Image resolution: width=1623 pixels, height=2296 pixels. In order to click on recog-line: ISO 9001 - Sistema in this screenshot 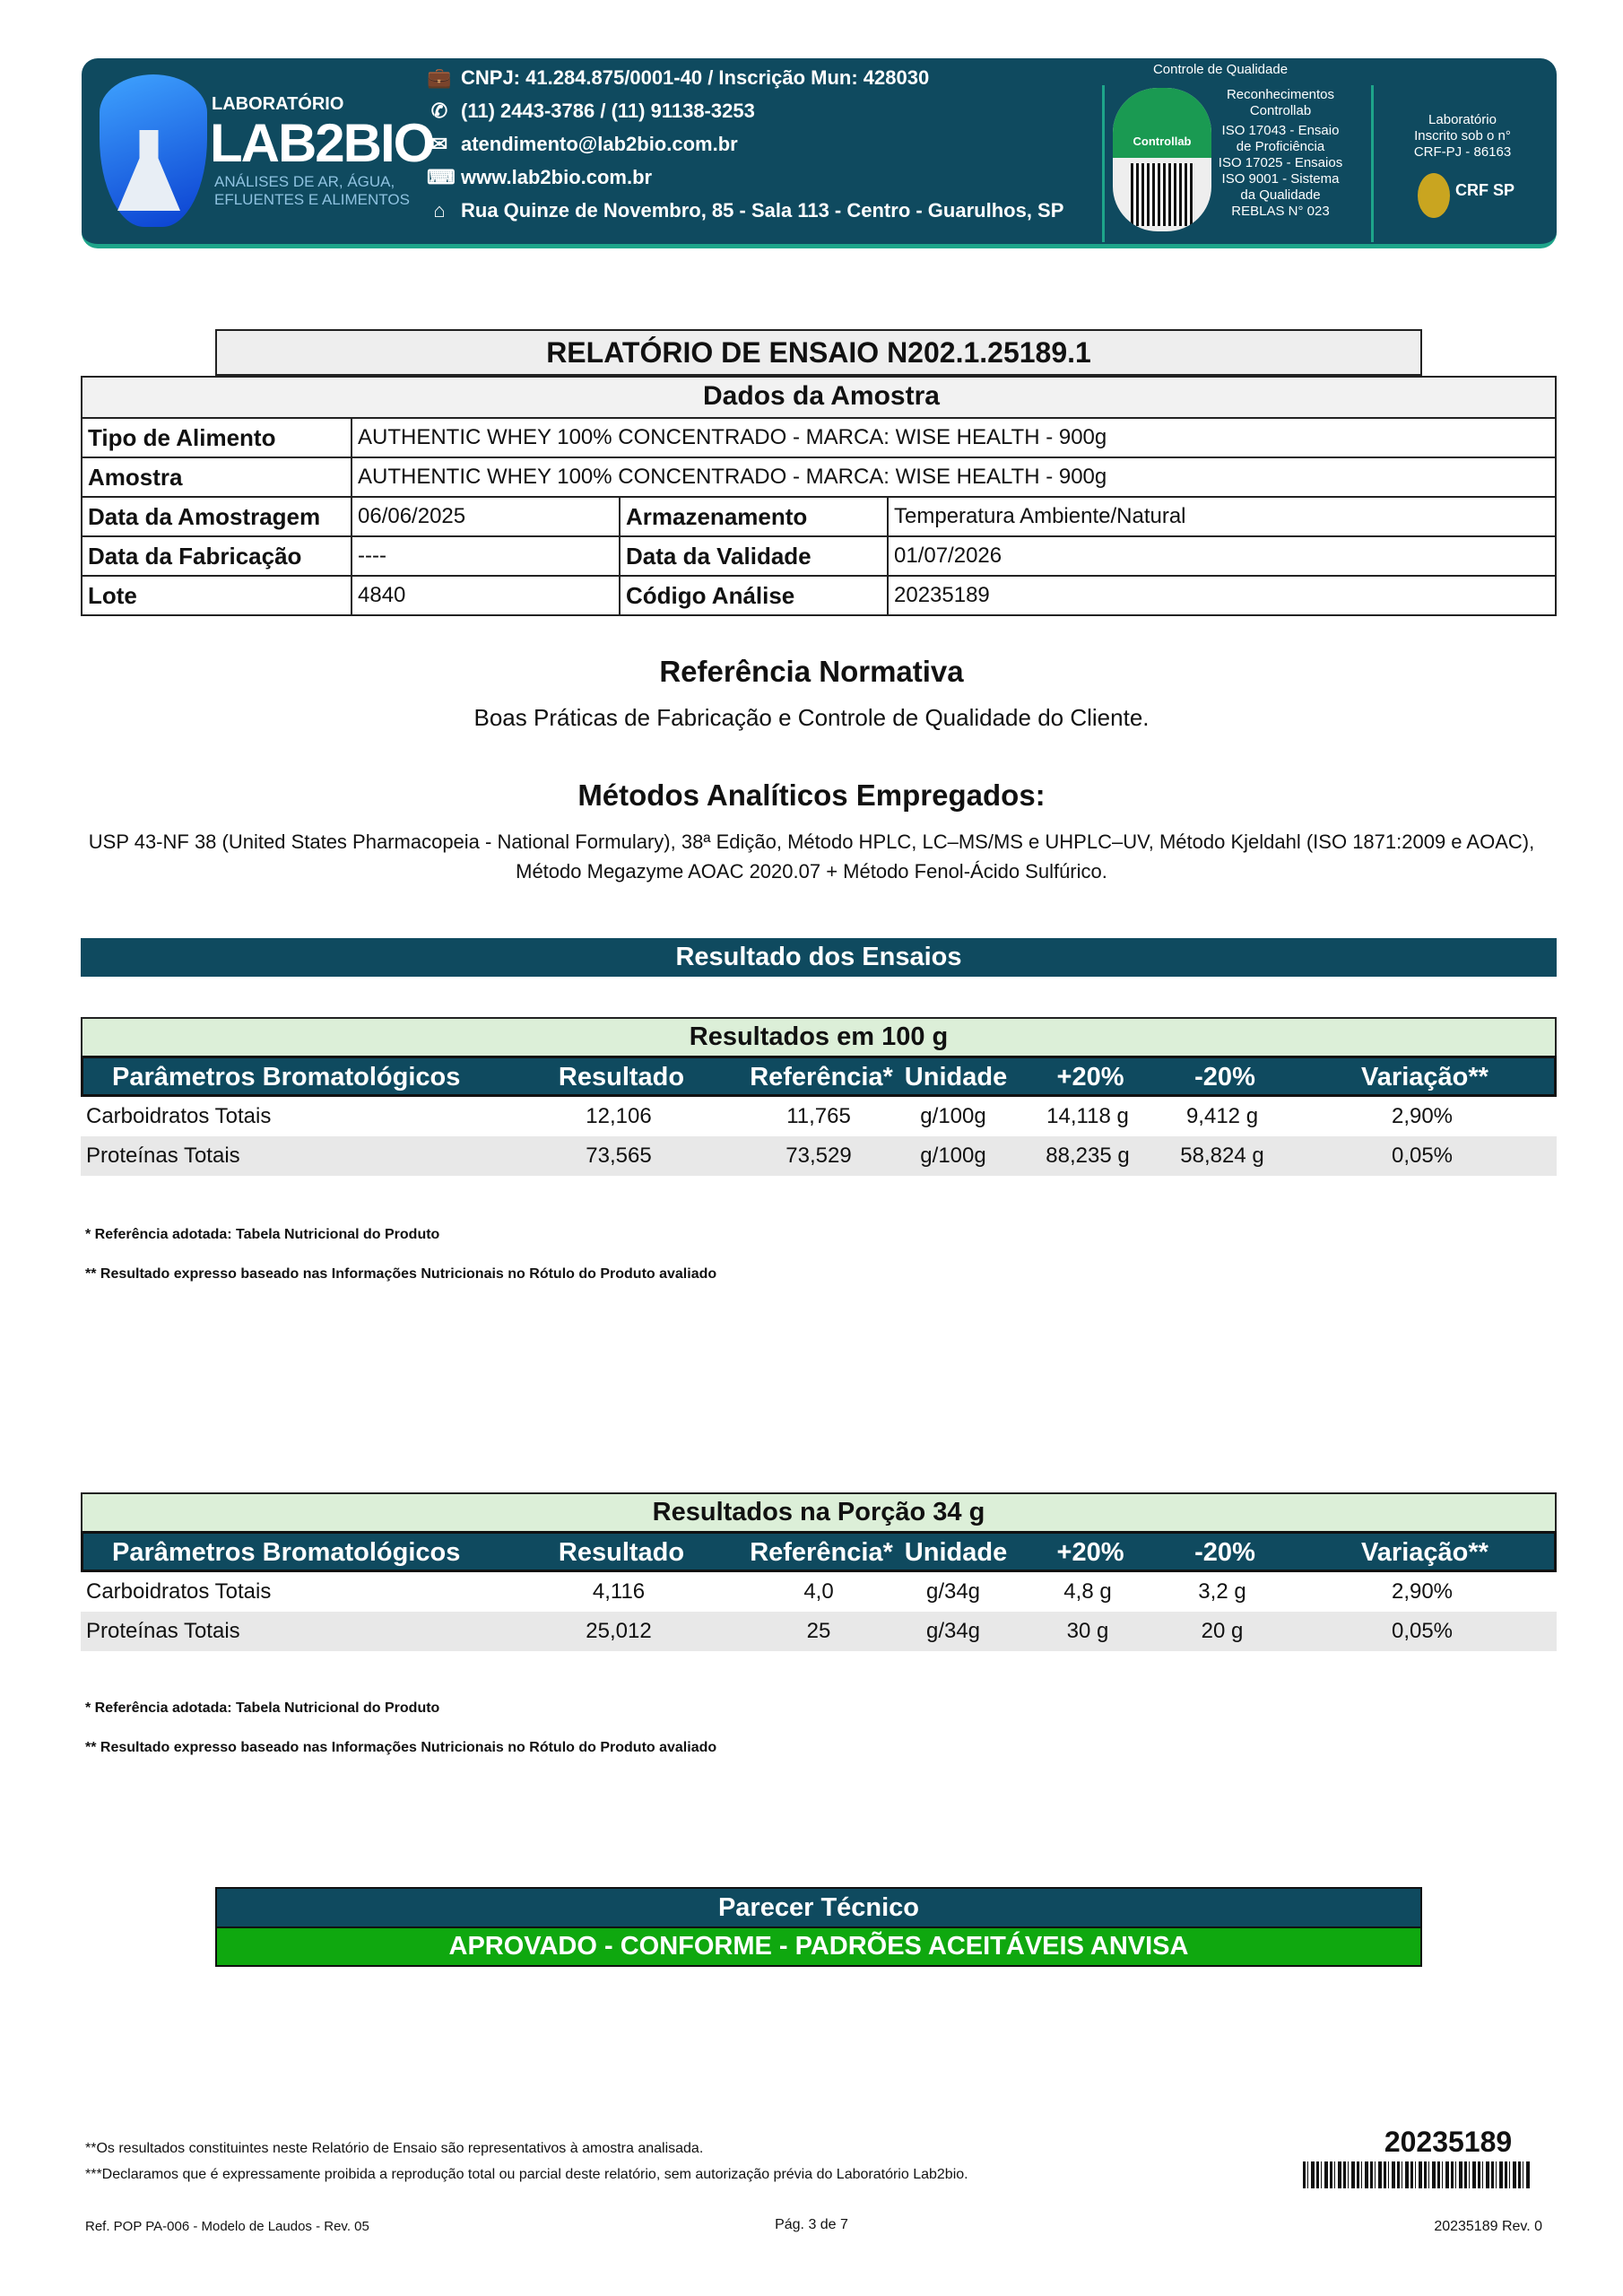, I will do `click(1280, 179)`.